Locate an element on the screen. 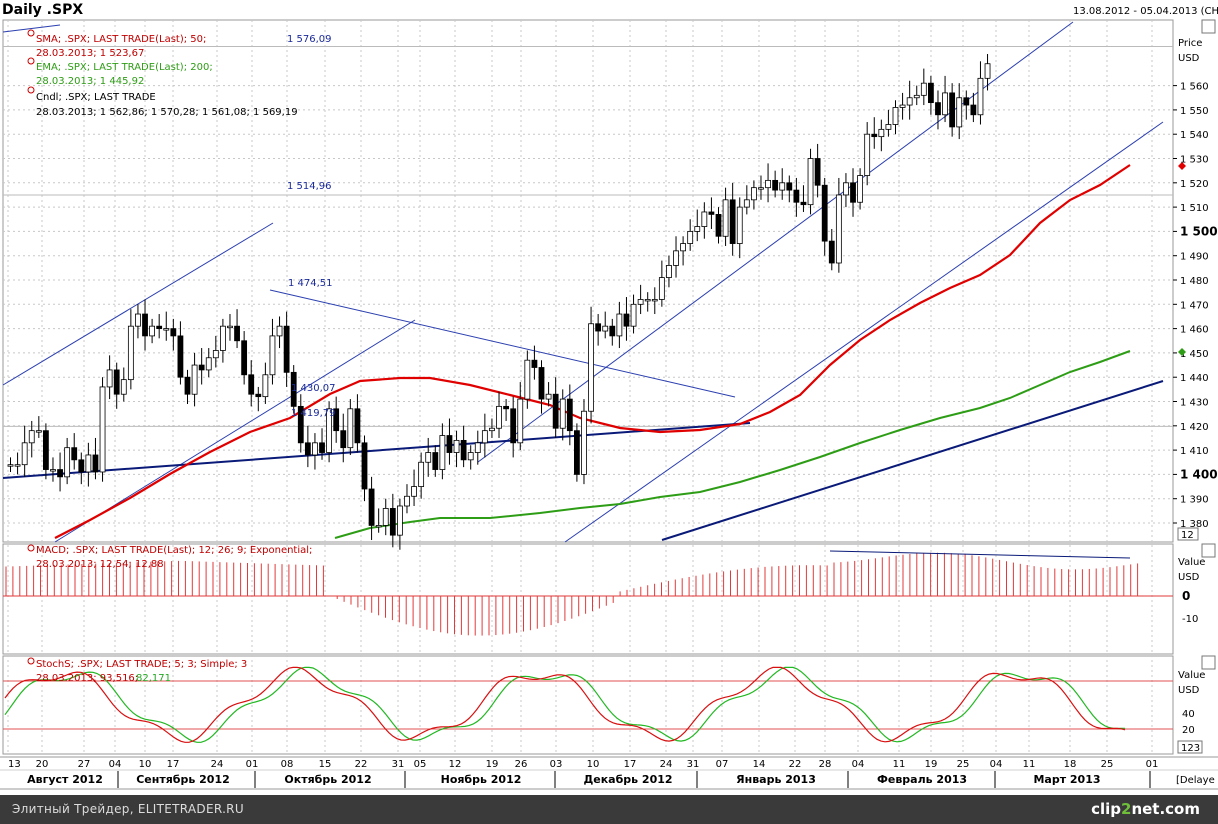 The width and height of the screenshot is (1218, 824). date-tick-label: 04 is located at coordinates (996, 764).